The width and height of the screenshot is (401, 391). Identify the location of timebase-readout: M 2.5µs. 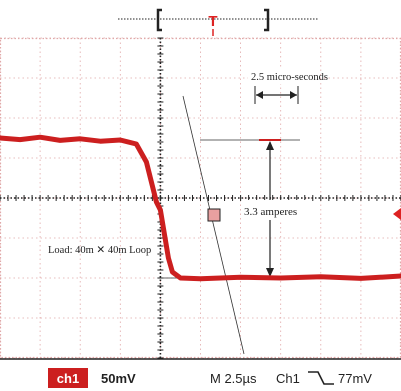
(233, 378).